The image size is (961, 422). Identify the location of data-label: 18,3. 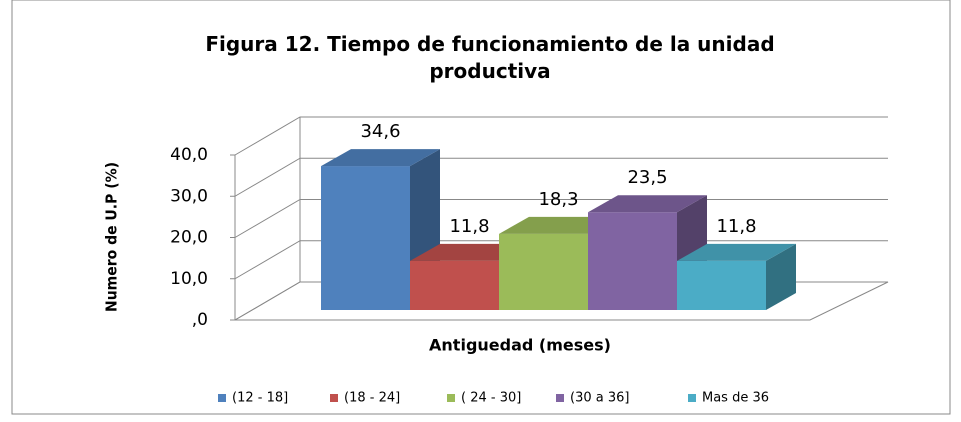
(558, 199).